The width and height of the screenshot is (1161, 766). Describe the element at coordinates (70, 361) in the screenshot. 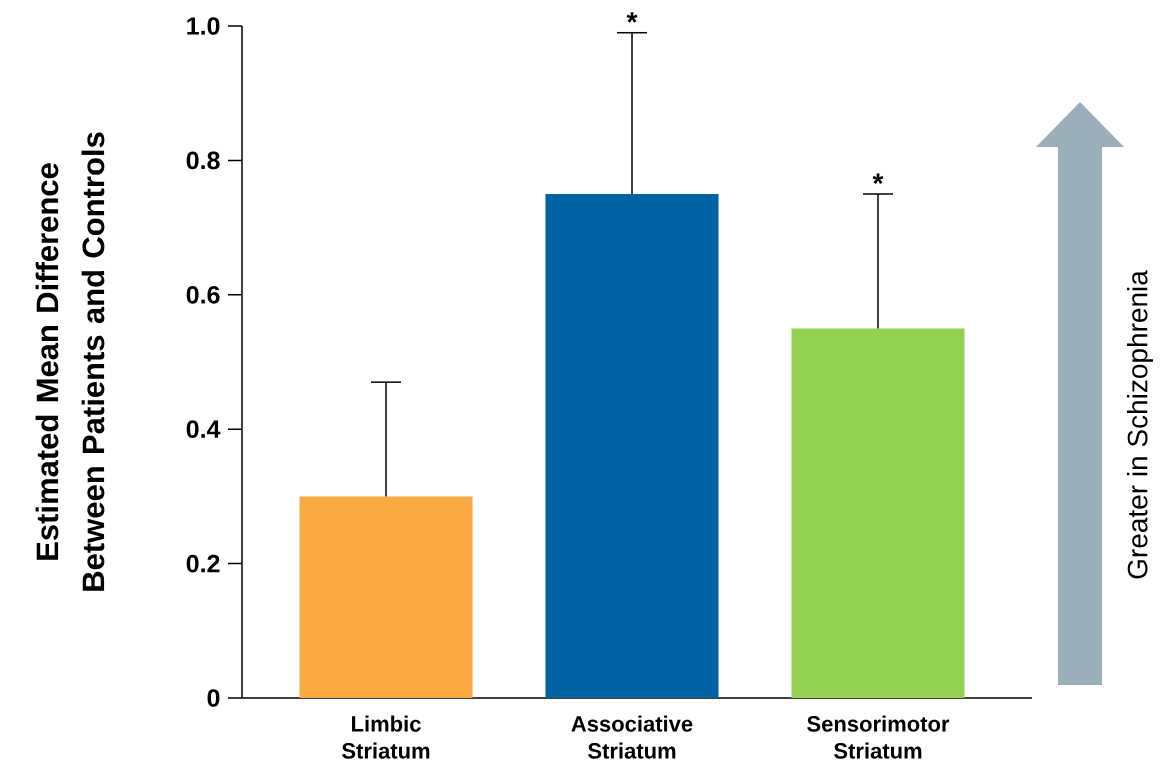

I see `y-axis-title: Estimated Mean Difference Between Patients and Controls` at that location.